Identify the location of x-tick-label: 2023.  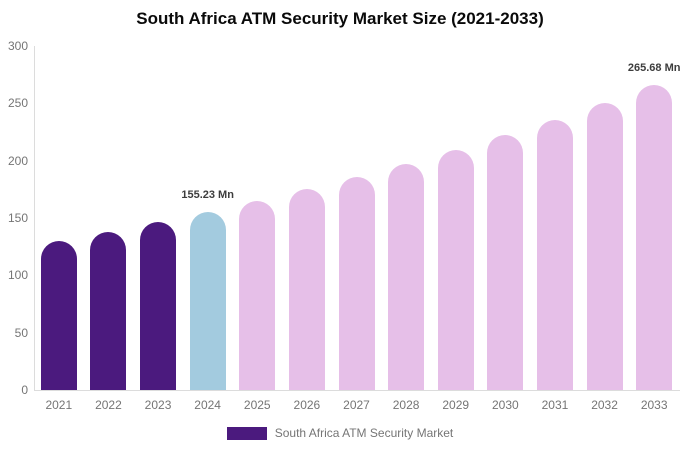
(158, 405).